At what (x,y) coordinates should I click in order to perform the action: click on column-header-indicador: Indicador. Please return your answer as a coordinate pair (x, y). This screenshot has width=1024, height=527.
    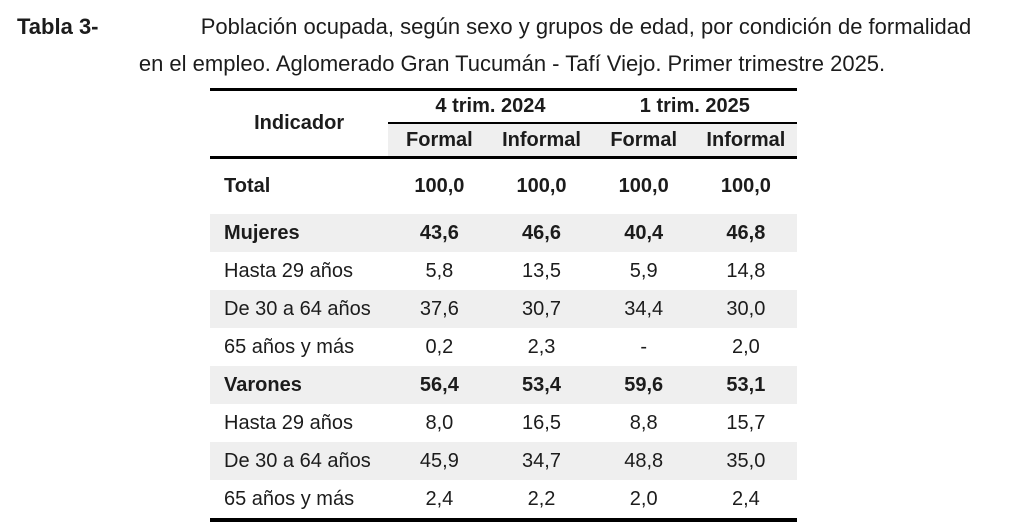
    Looking at the image, I should click on (299, 123).